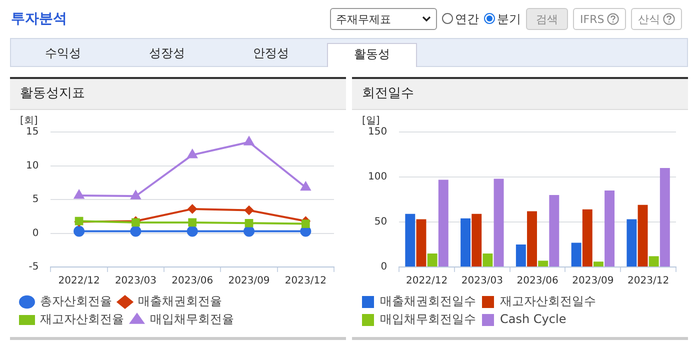 This screenshot has height=342, width=697. What do you see at coordinates (35, 200) in the screenshot?
I see `y-tick-label: 5` at bounding box center [35, 200].